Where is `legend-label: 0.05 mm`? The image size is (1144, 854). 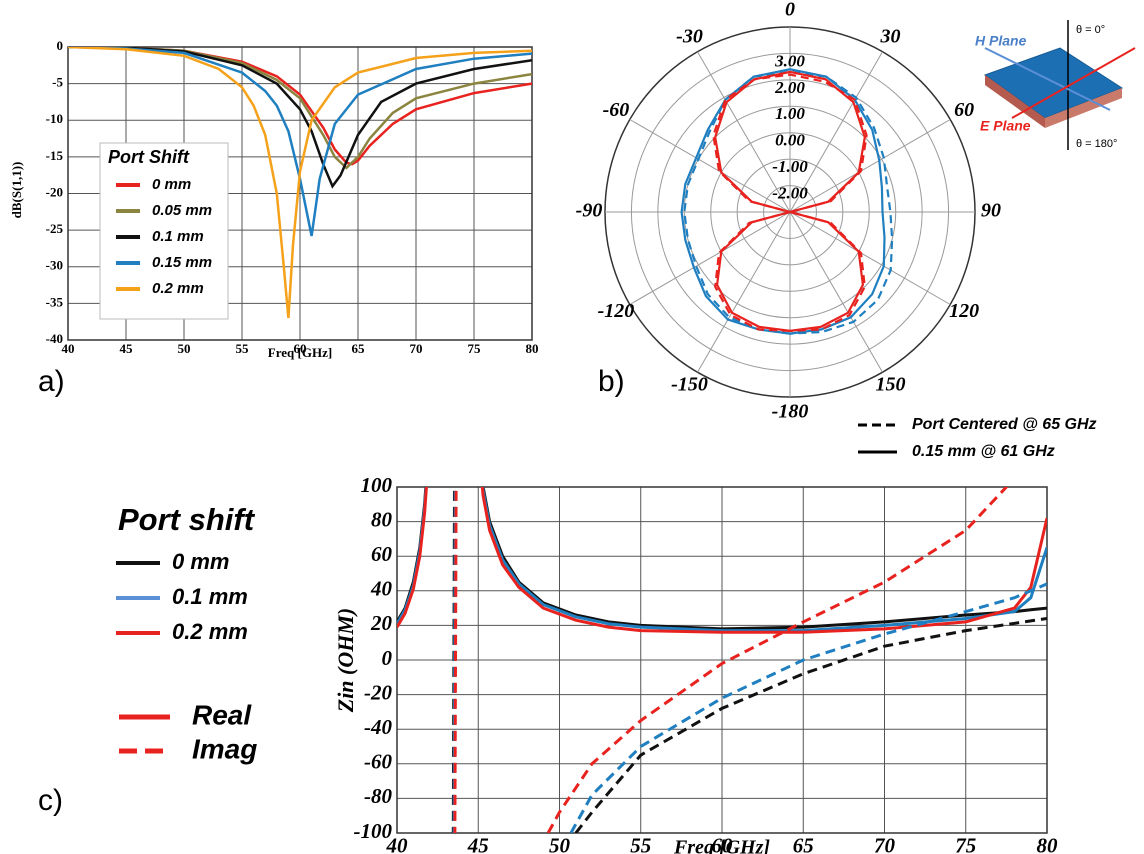
legend-label: 0.05 mm is located at coordinates (182, 210).